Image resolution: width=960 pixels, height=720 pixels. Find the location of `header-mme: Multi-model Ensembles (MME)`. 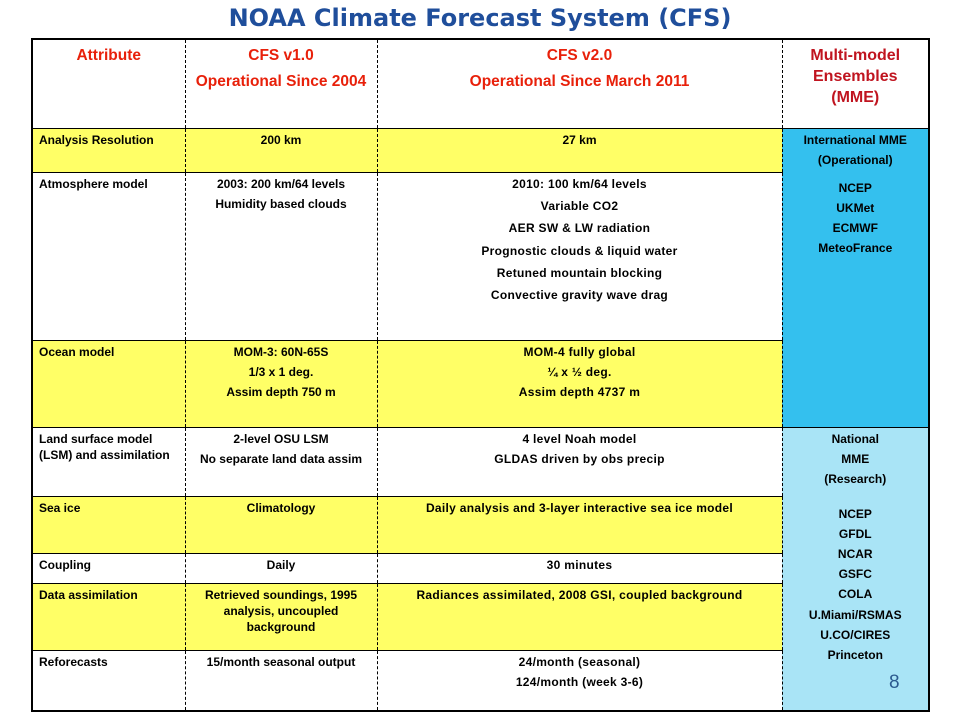

header-mme: Multi-model Ensembles (MME) is located at coordinates (855, 83).